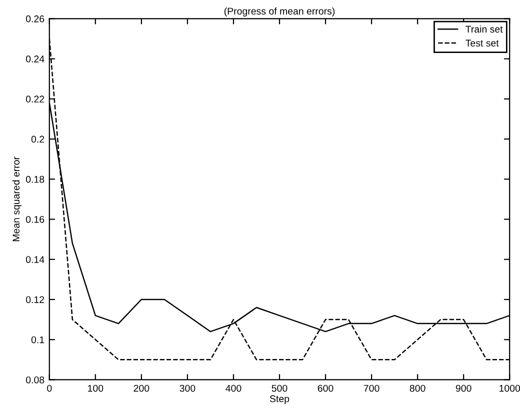 The height and width of the screenshot is (415, 520). I want to click on x-tick-label: 200, so click(142, 388).